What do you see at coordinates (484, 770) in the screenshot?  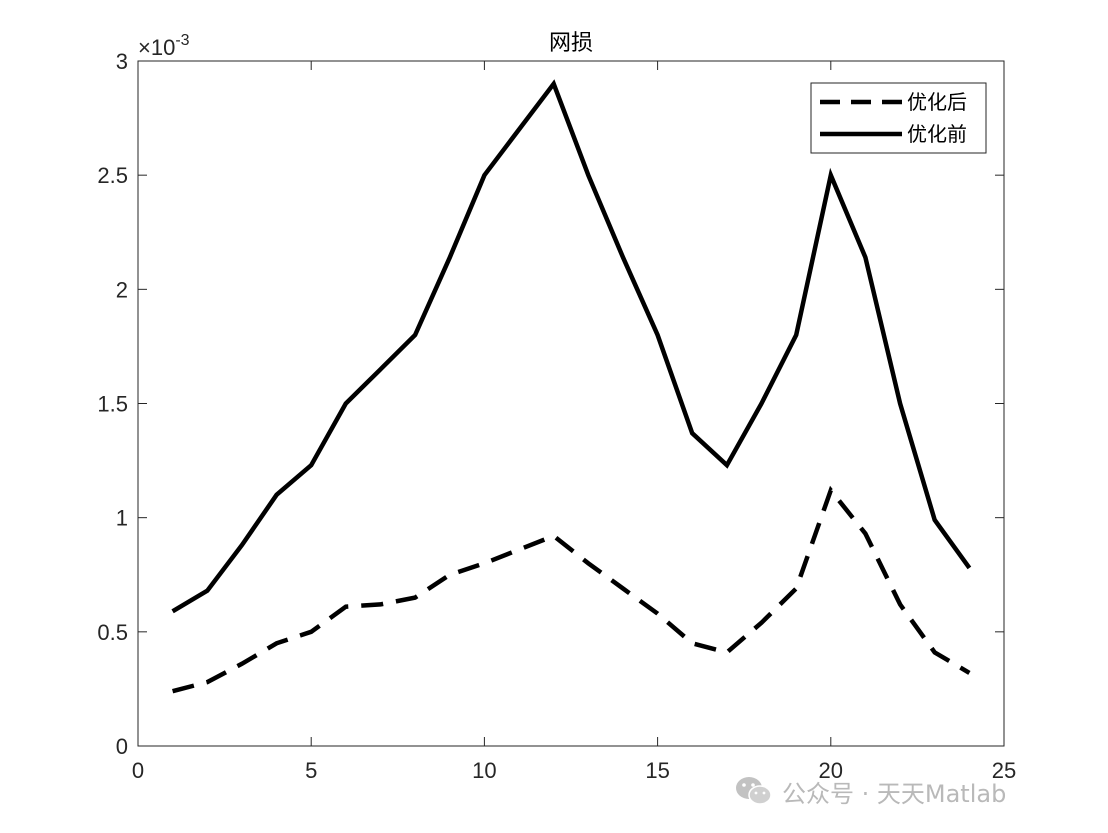 I see `x-tick-label: 10` at bounding box center [484, 770].